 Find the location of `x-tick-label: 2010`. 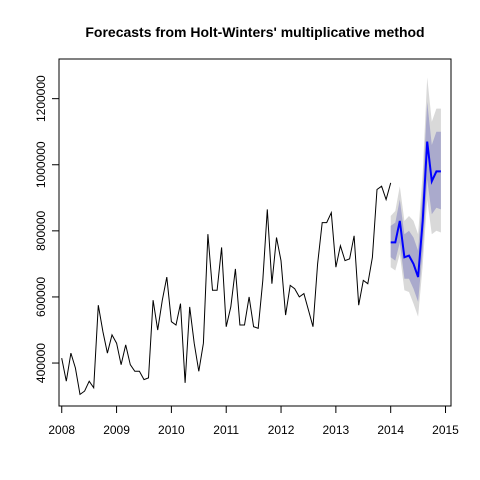

x-tick-label: 2010 is located at coordinates (171, 430).